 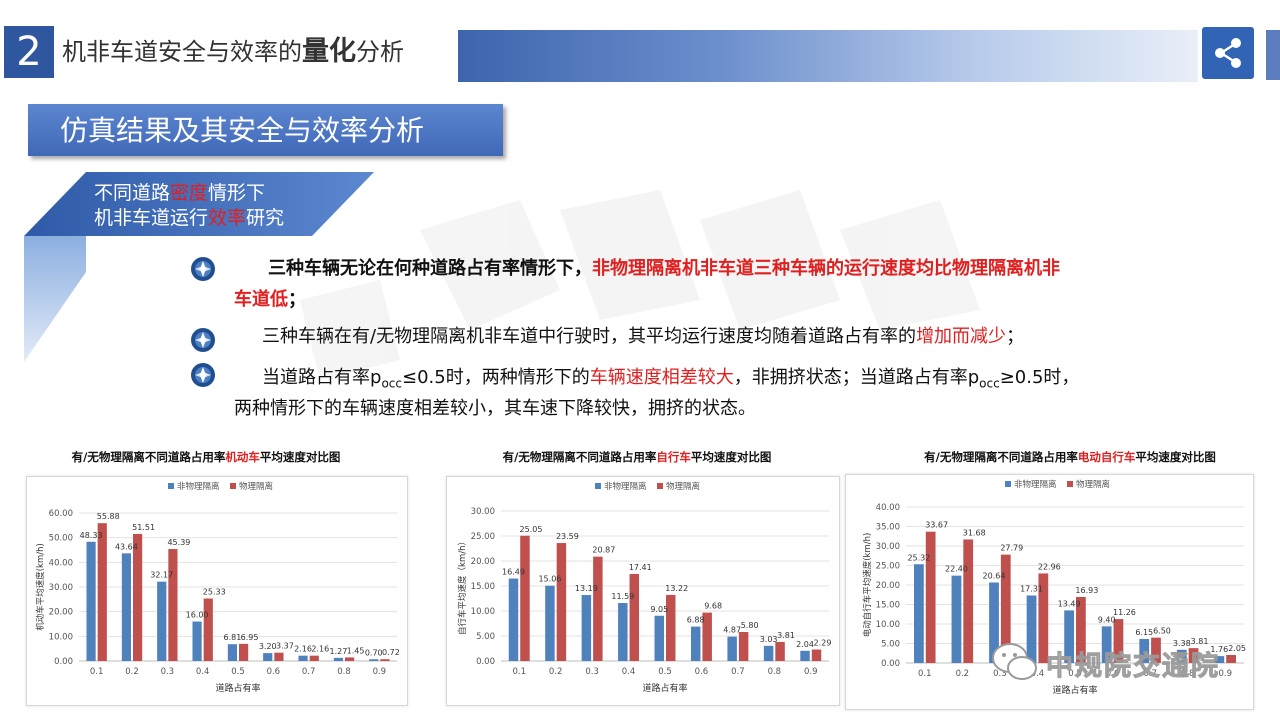 I want to click on data-label-non-physical: 16.49, so click(x=513, y=572).